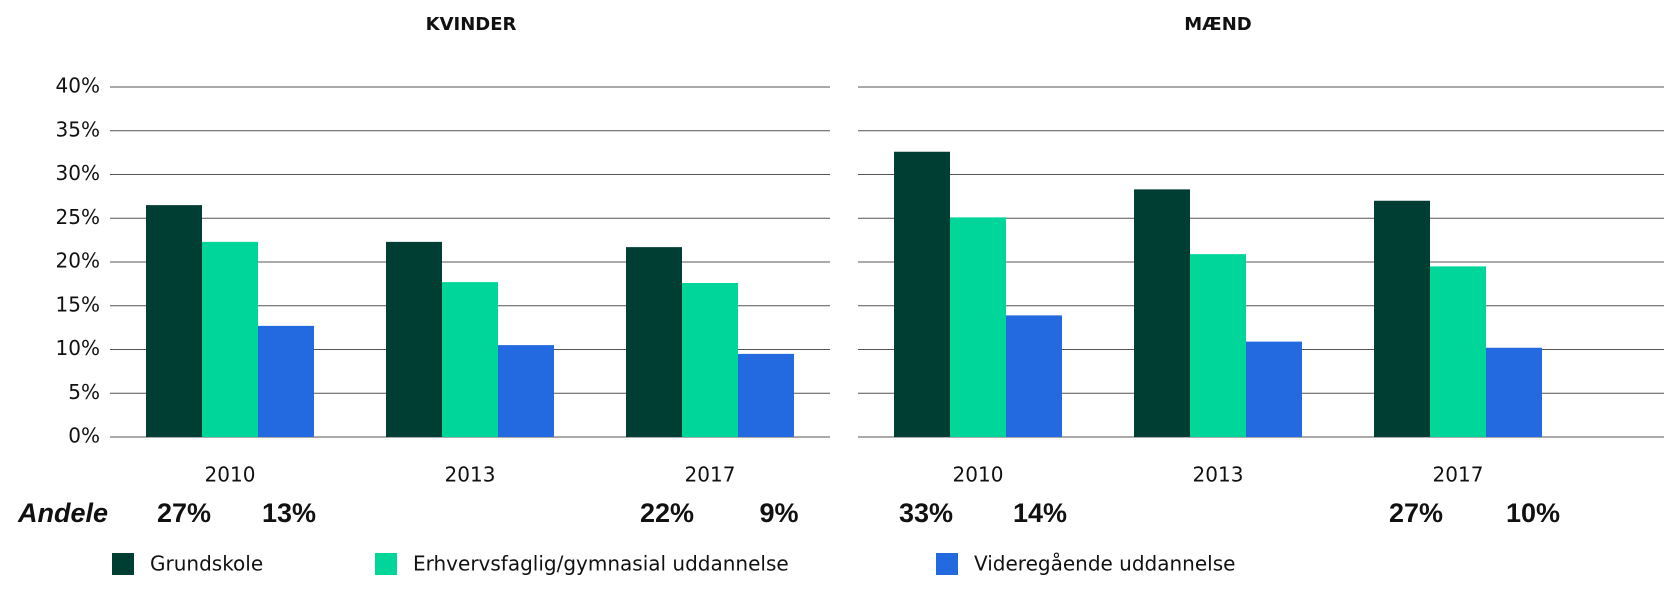 The image size is (1664, 611). I want to click on legend-label: Videregående uddannelse, so click(1104, 564).